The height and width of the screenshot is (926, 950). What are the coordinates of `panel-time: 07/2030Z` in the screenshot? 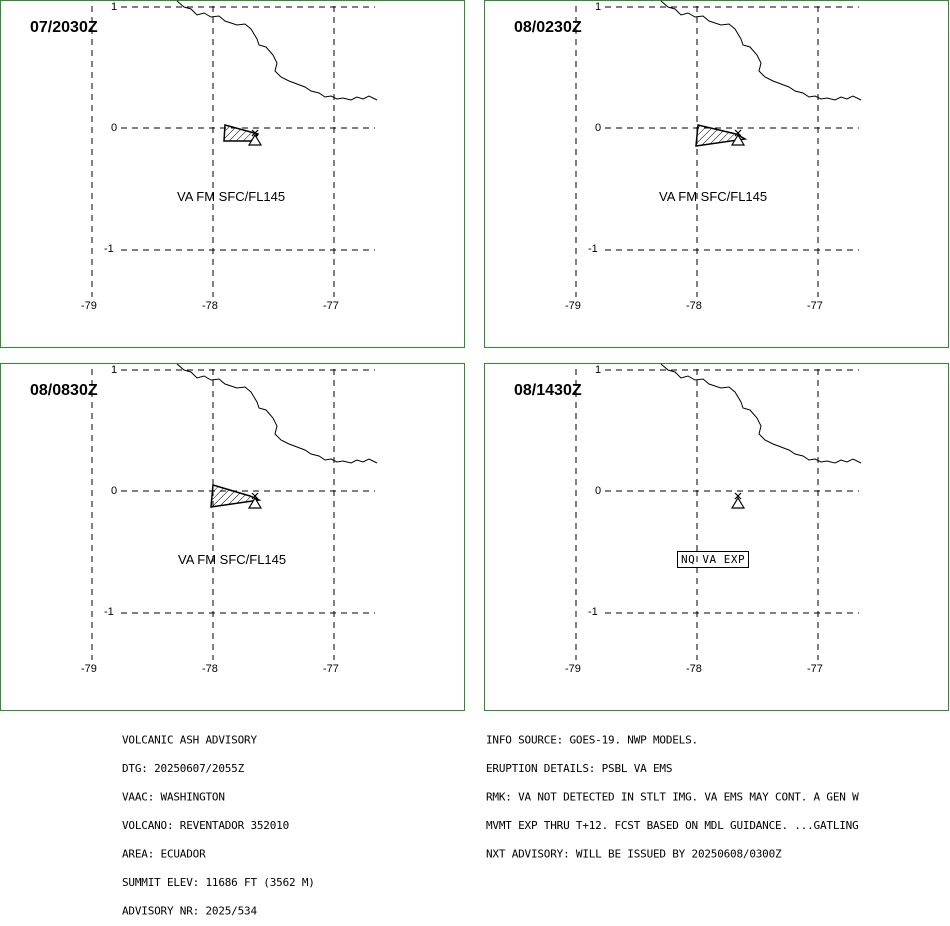 It's located at (64, 27).